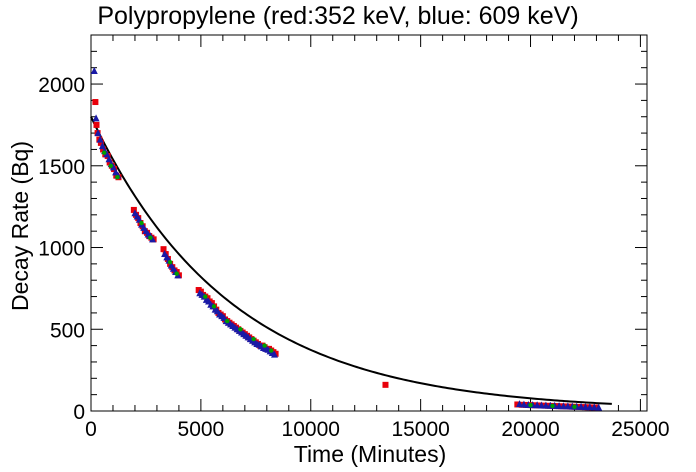  Describe the element at coordinates (61, 167) in the screenshot. I see `y-tick-label: 1500` at that location.